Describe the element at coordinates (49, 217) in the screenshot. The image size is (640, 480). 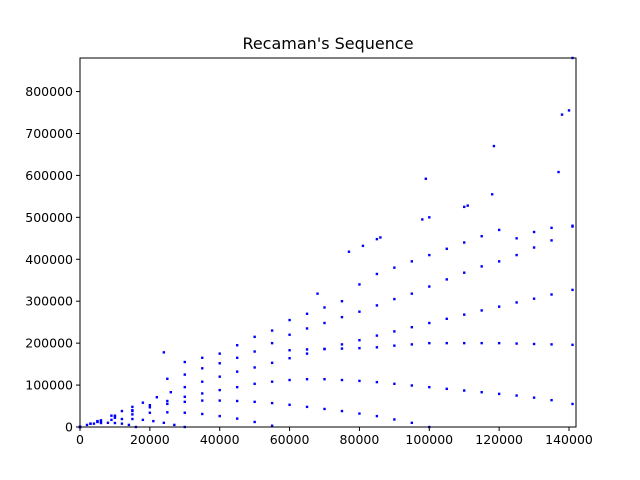
I see `y-tick-label: 500000` at that location.